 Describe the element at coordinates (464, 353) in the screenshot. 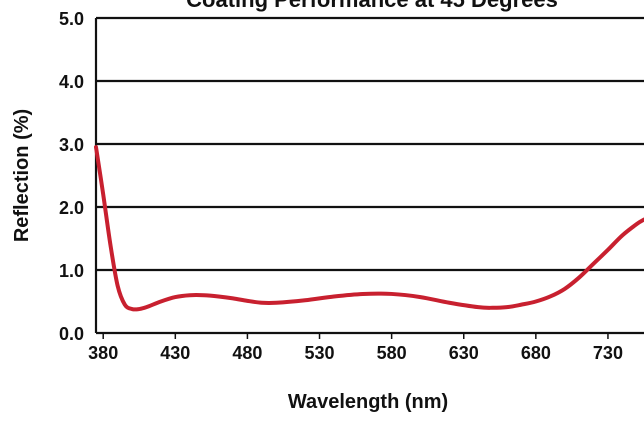

I see `x-tick-label: 630` at that location.